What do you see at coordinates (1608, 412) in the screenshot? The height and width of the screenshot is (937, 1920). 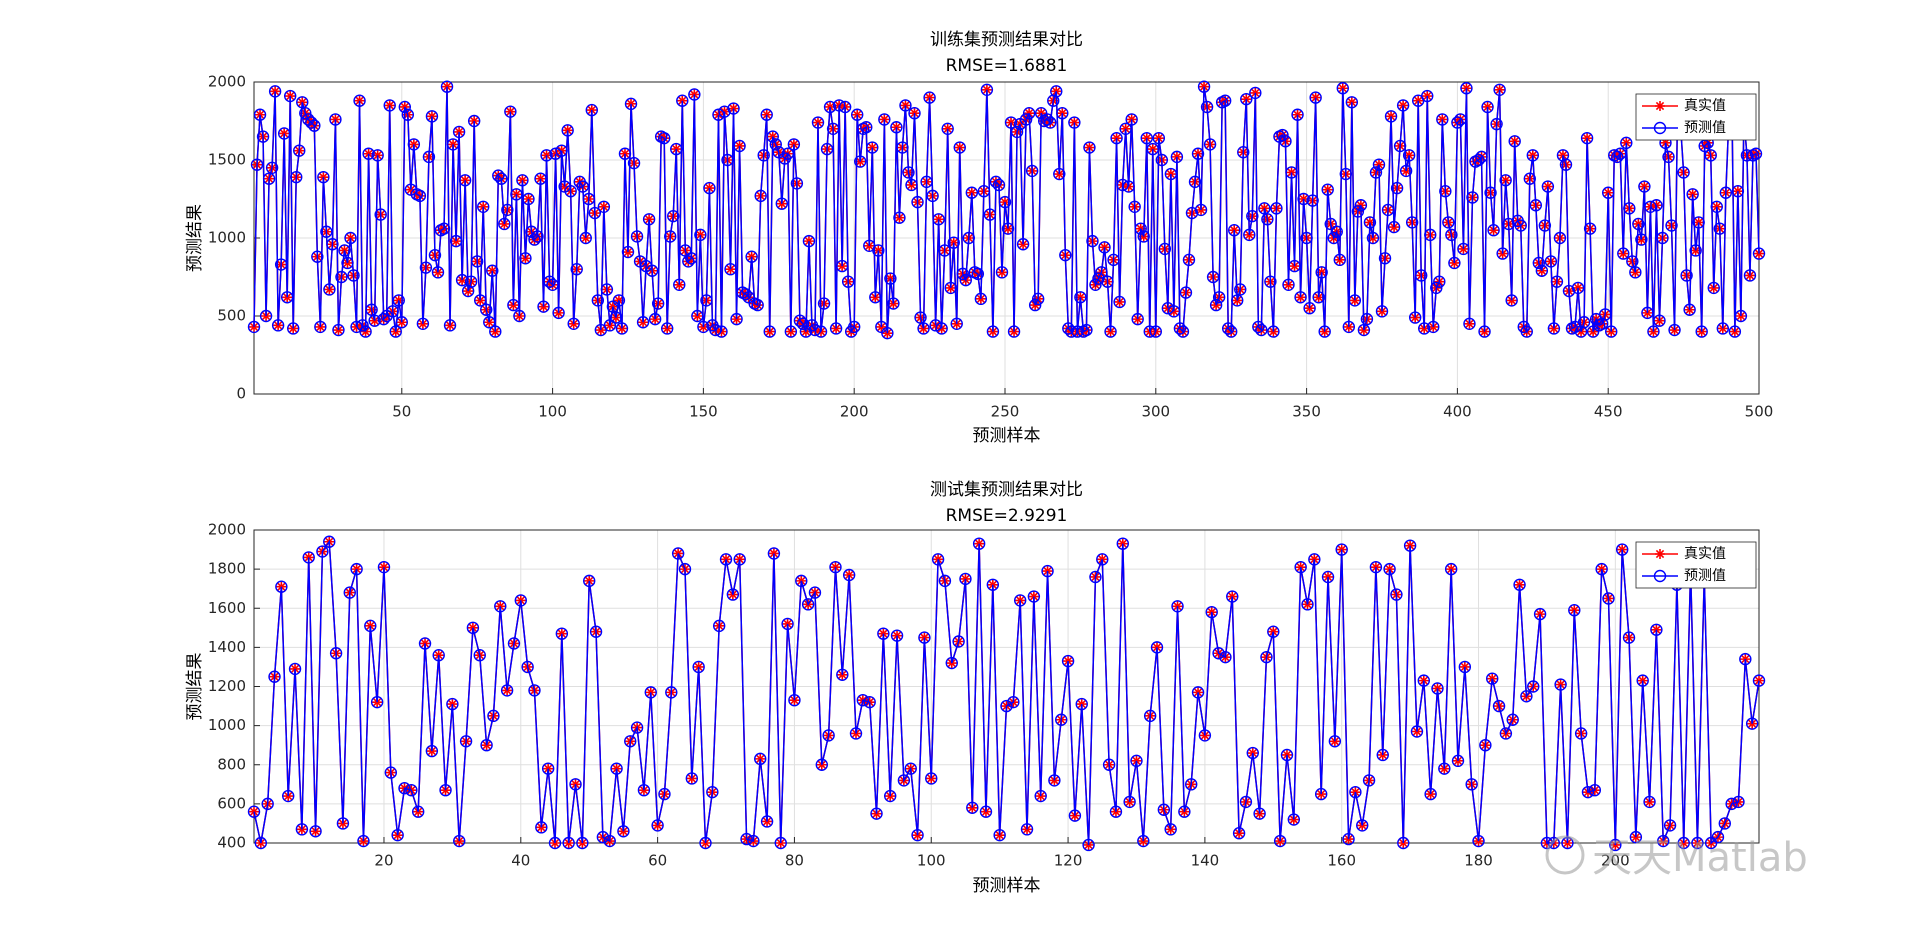 I see `x-tick-label: 450` at bounding box center [1608, 412].